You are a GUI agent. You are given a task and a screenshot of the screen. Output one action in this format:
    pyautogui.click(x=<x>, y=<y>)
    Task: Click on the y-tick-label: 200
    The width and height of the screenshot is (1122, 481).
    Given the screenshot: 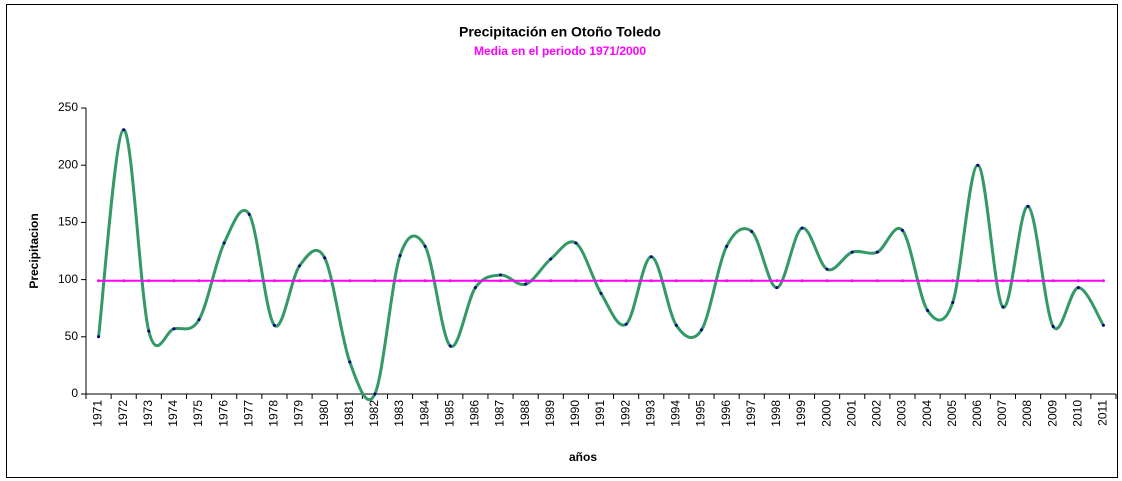 What is the action you would take?
    pyautogui.click(x=68, y=164)
    